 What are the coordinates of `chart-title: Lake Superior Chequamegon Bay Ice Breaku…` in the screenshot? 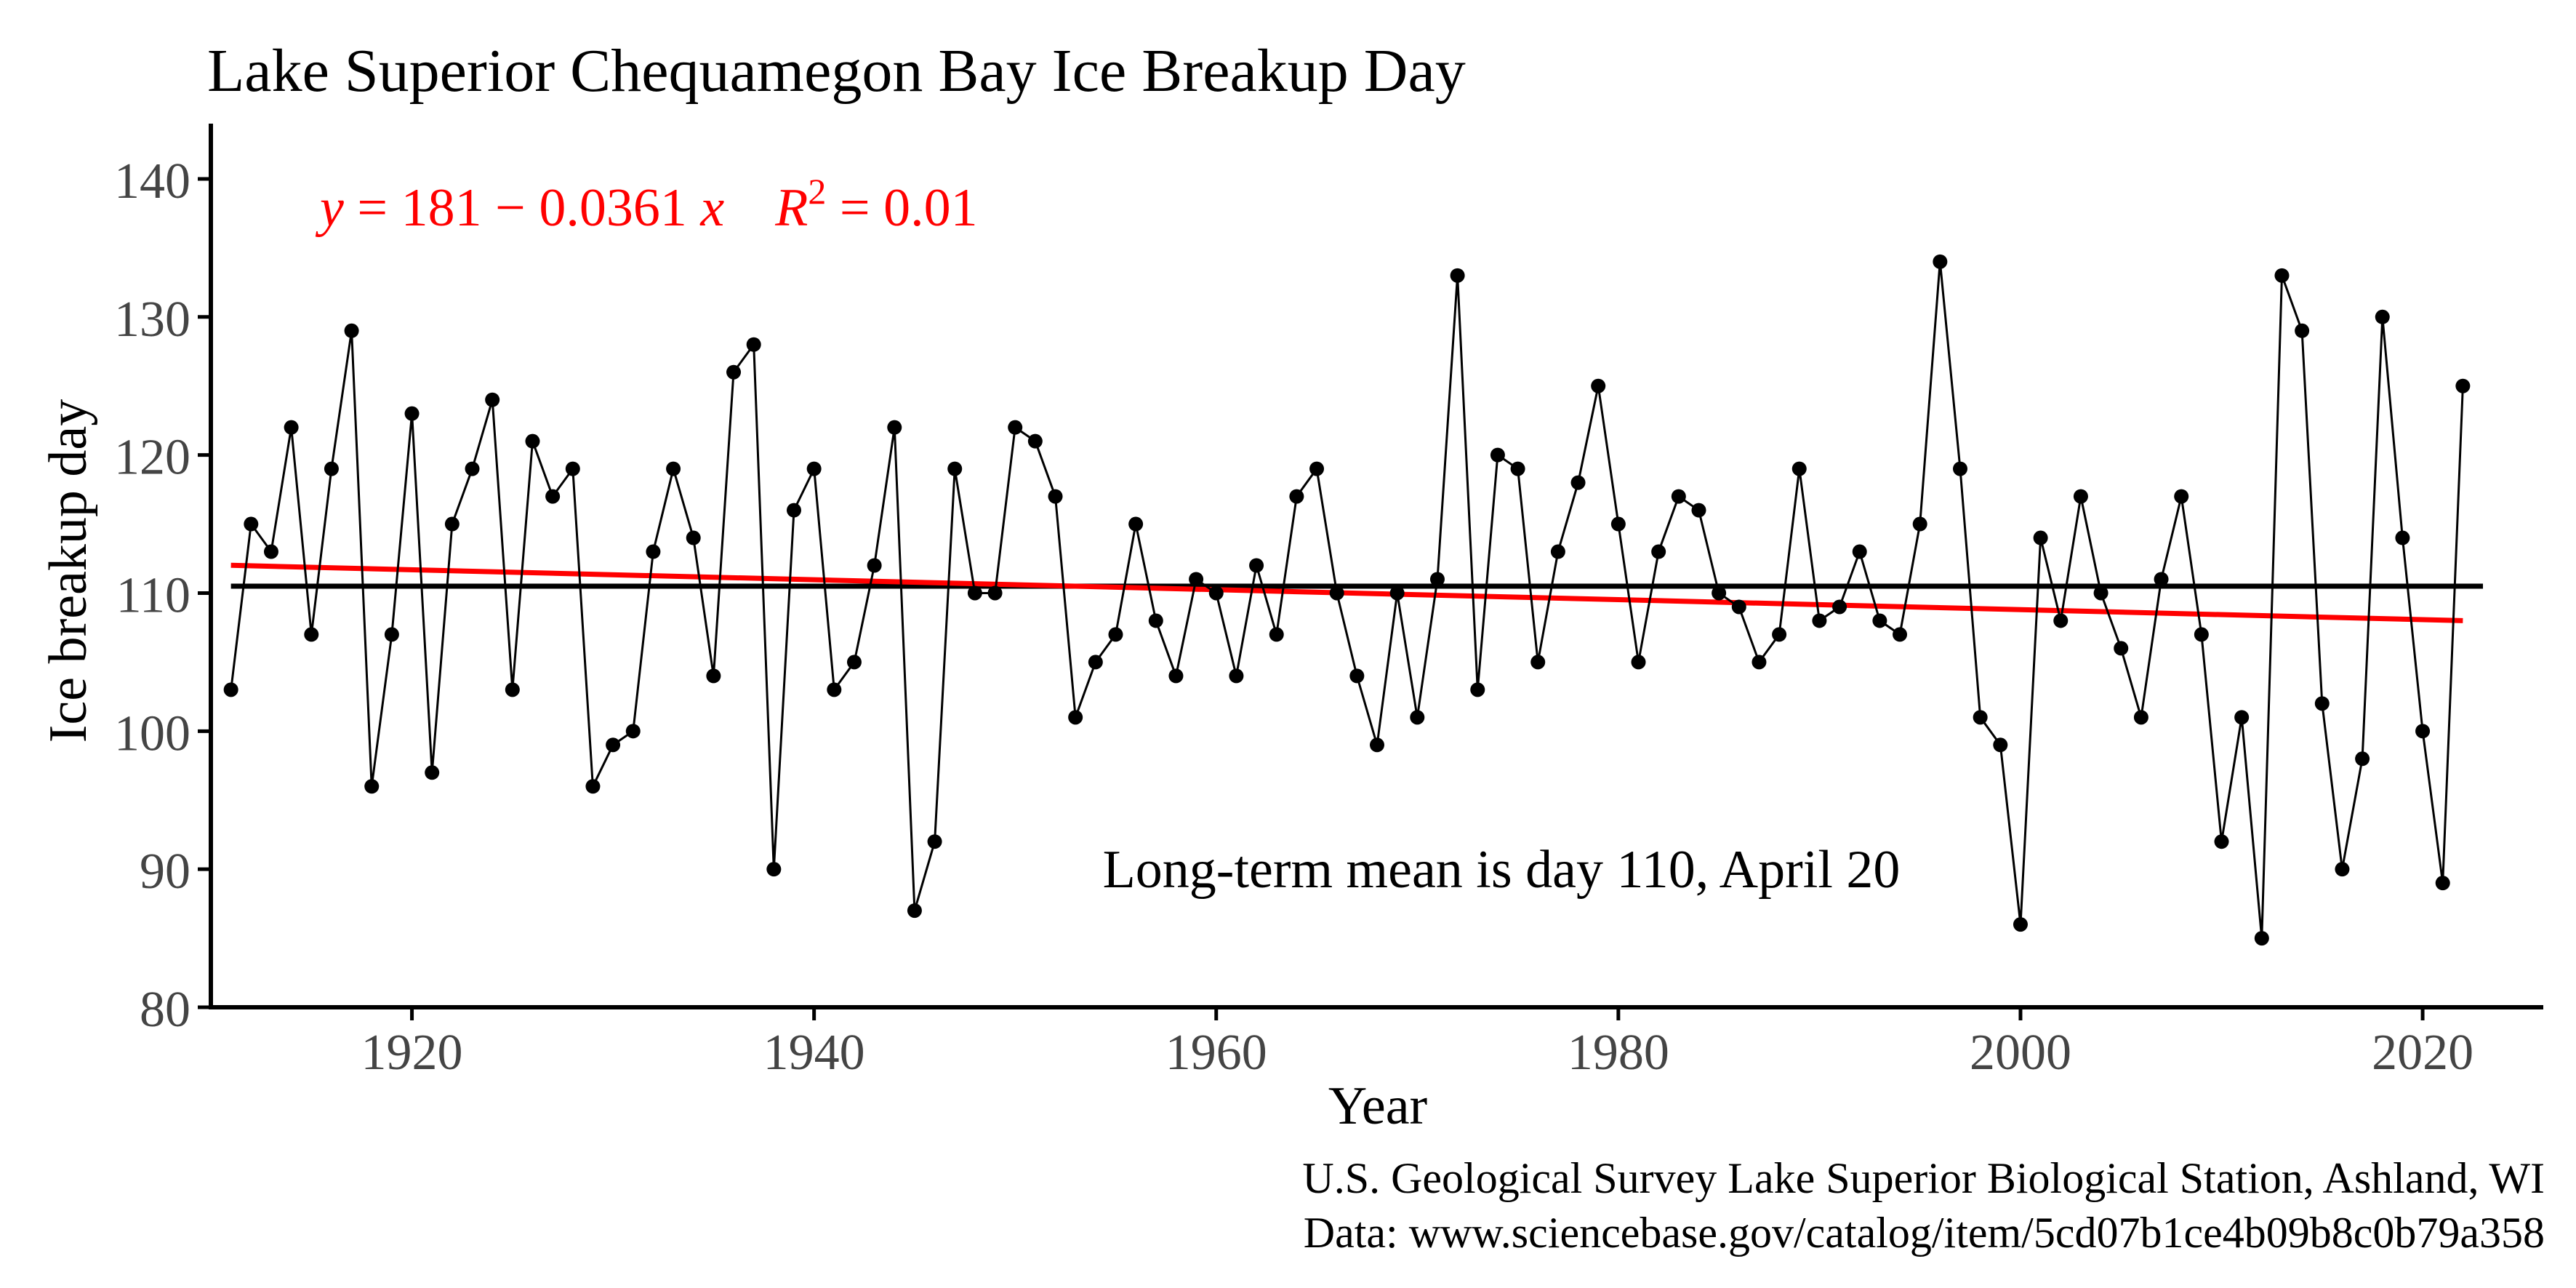 It's located at (837, 71).